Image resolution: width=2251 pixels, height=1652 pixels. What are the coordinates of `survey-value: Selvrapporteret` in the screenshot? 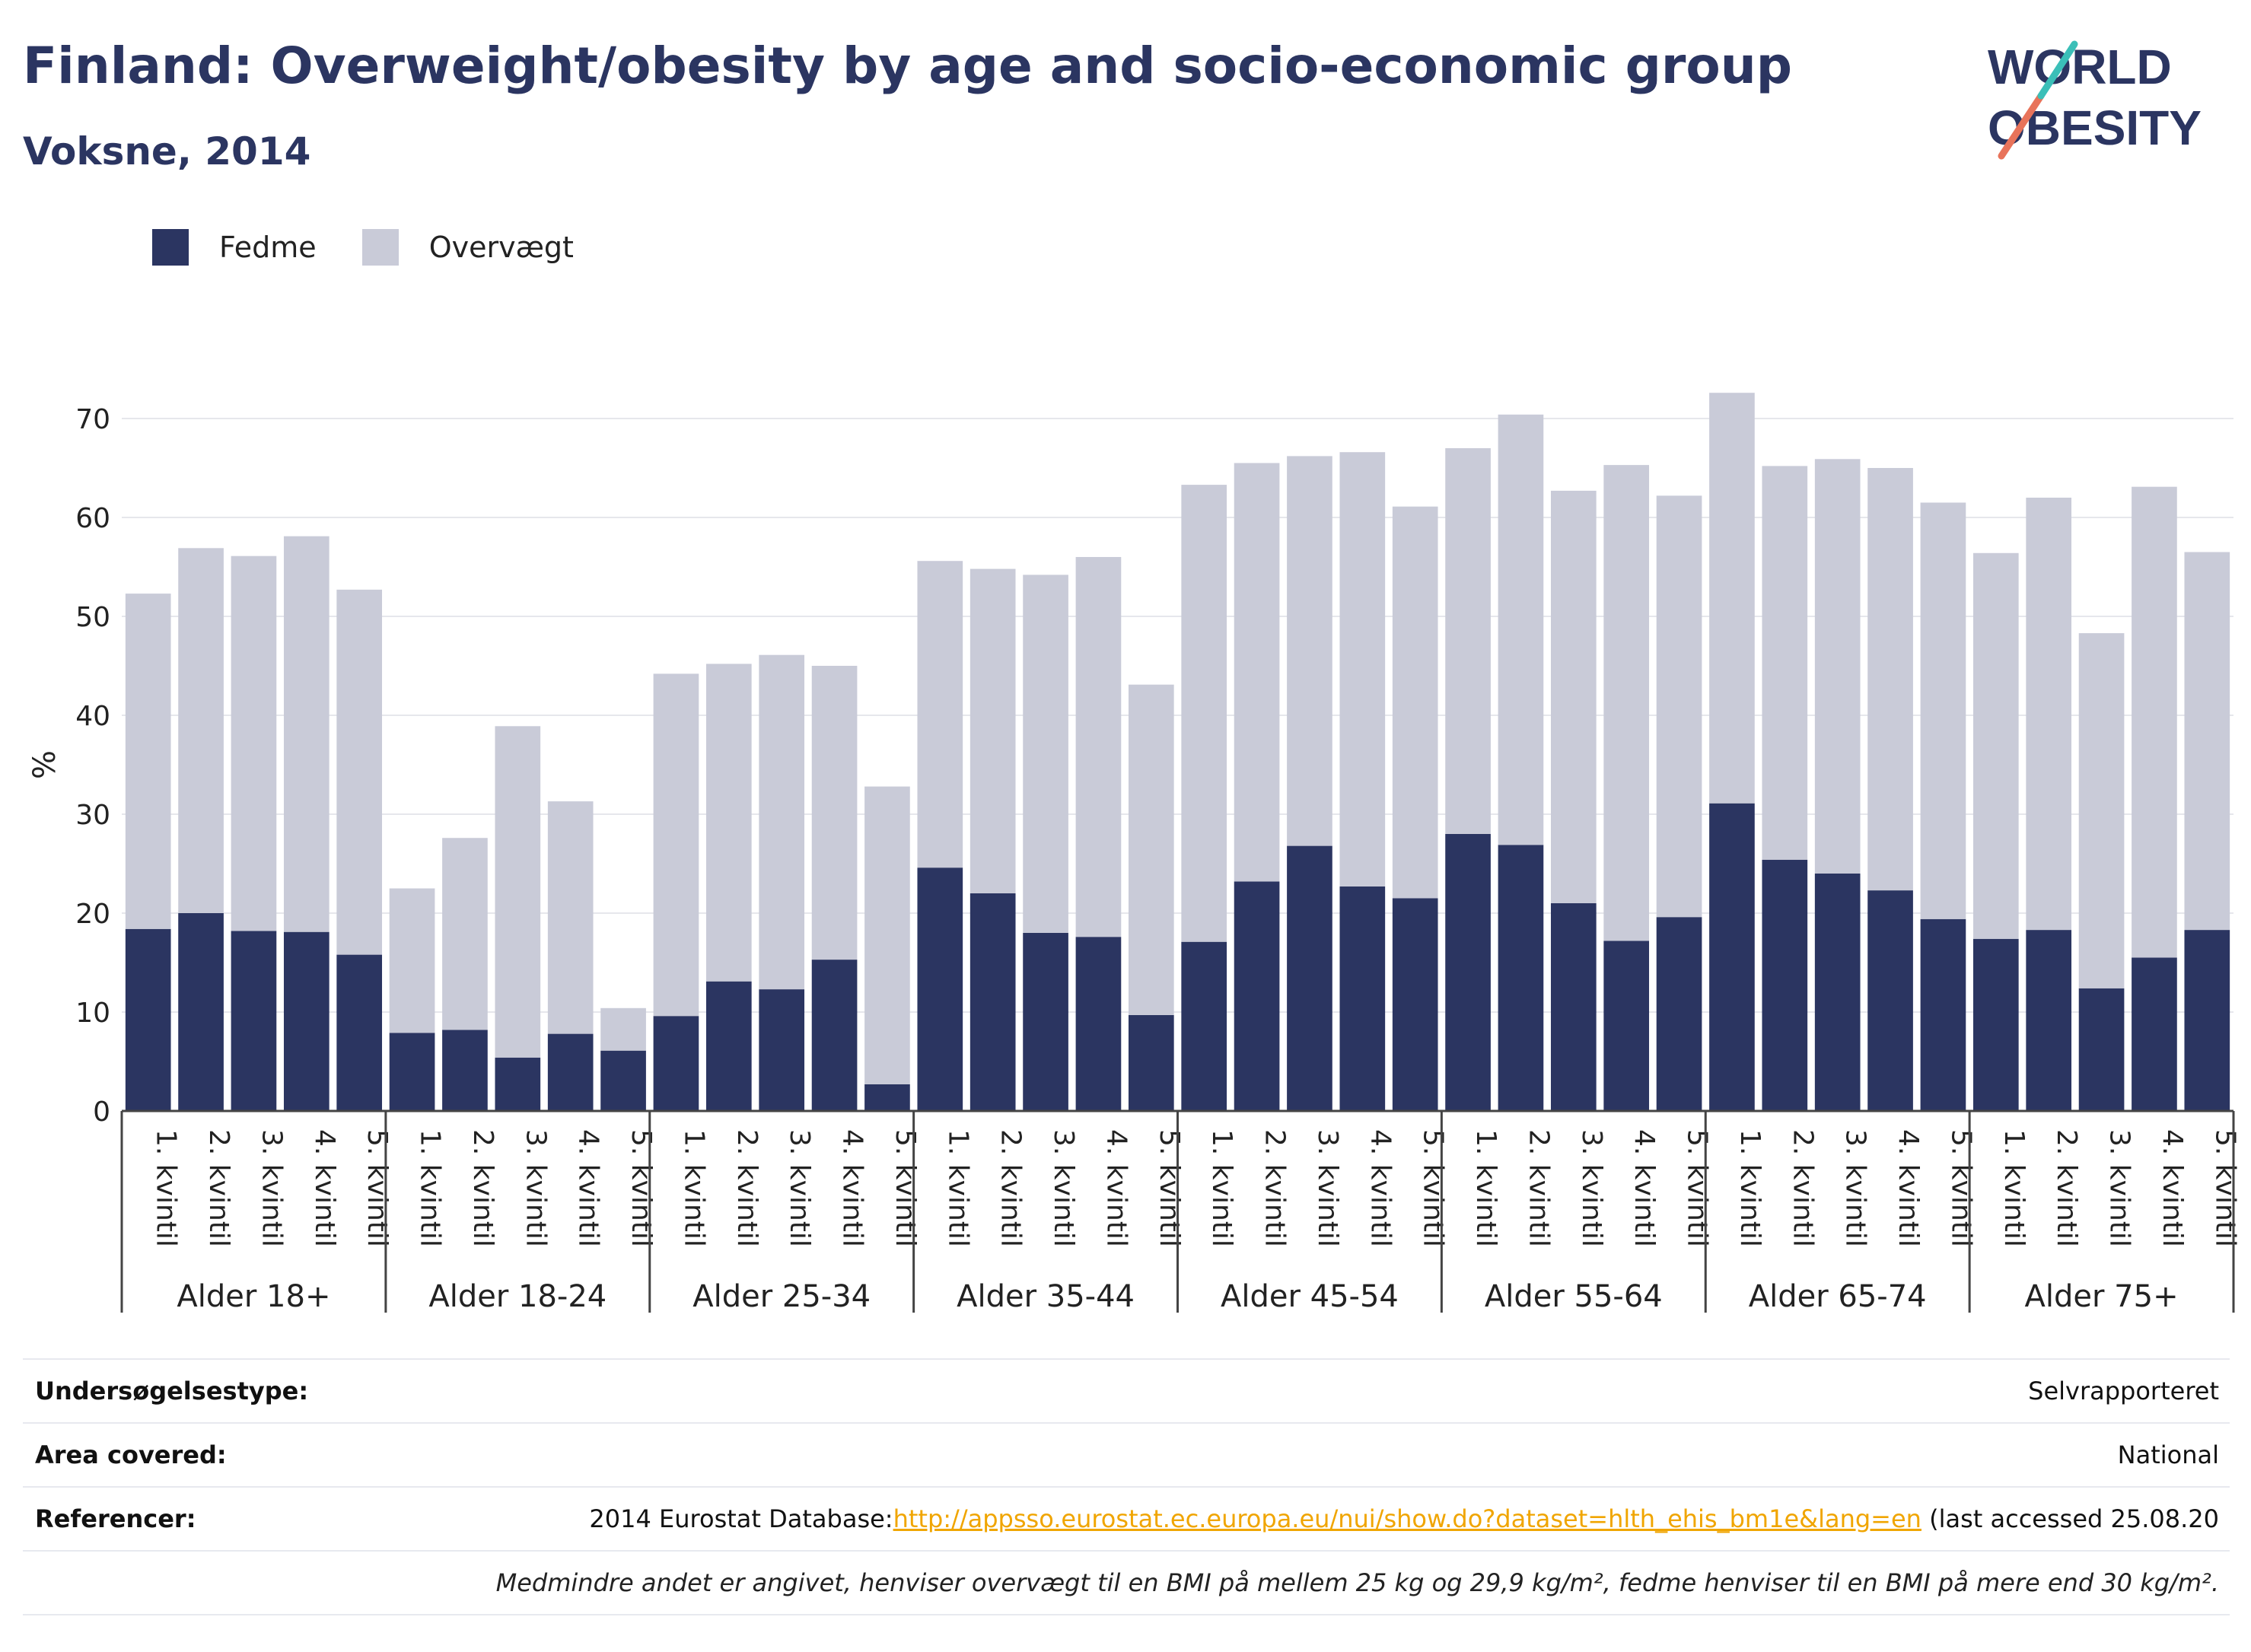 It's located at (2123, 1391).